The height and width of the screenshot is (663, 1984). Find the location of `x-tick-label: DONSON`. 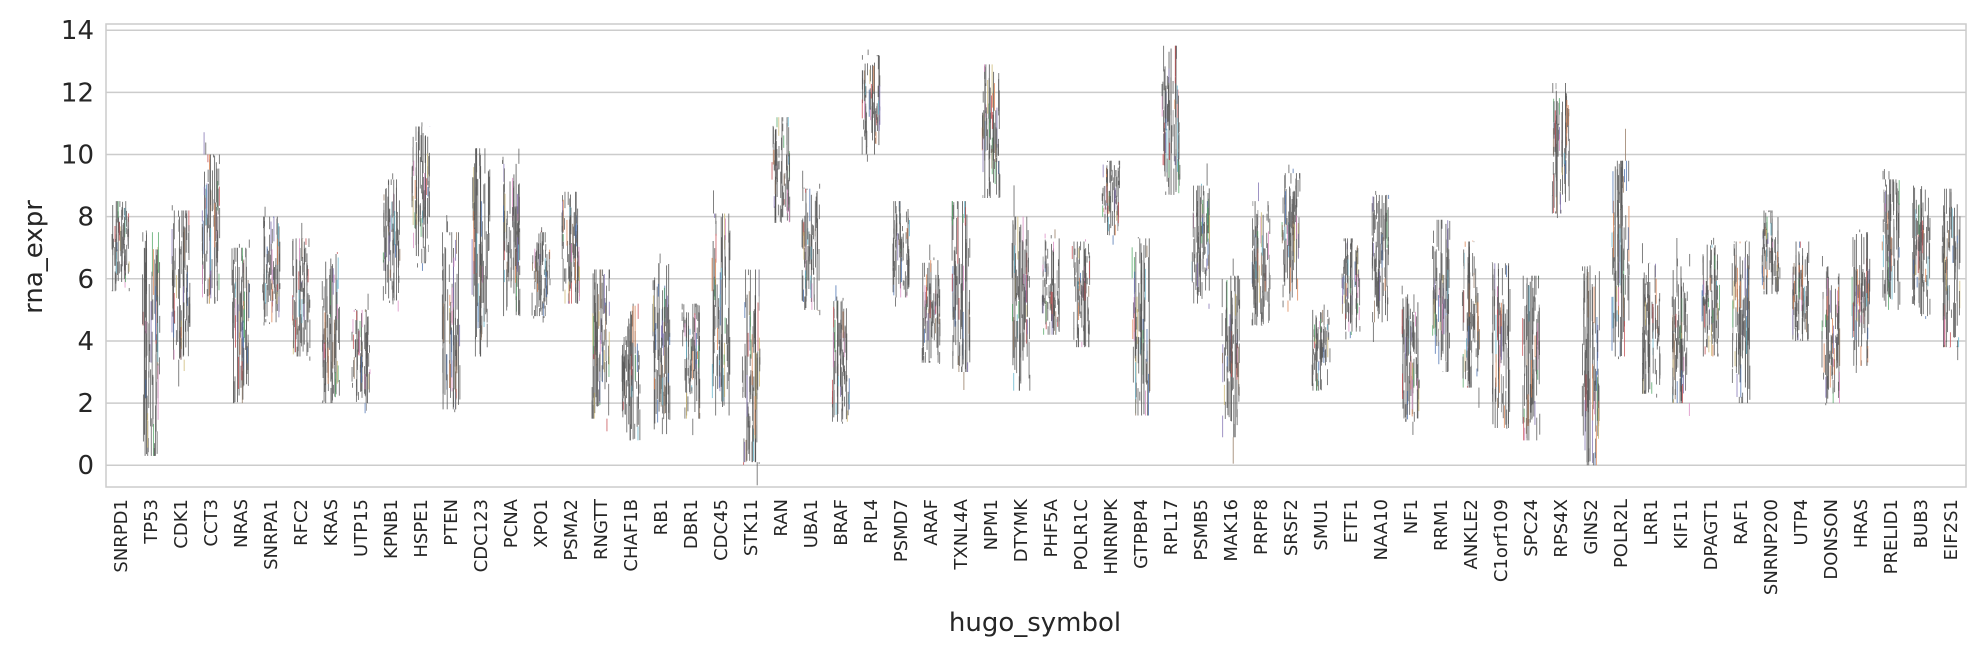

x-tick-label: DONSON is located at coordinates (1831, 539).